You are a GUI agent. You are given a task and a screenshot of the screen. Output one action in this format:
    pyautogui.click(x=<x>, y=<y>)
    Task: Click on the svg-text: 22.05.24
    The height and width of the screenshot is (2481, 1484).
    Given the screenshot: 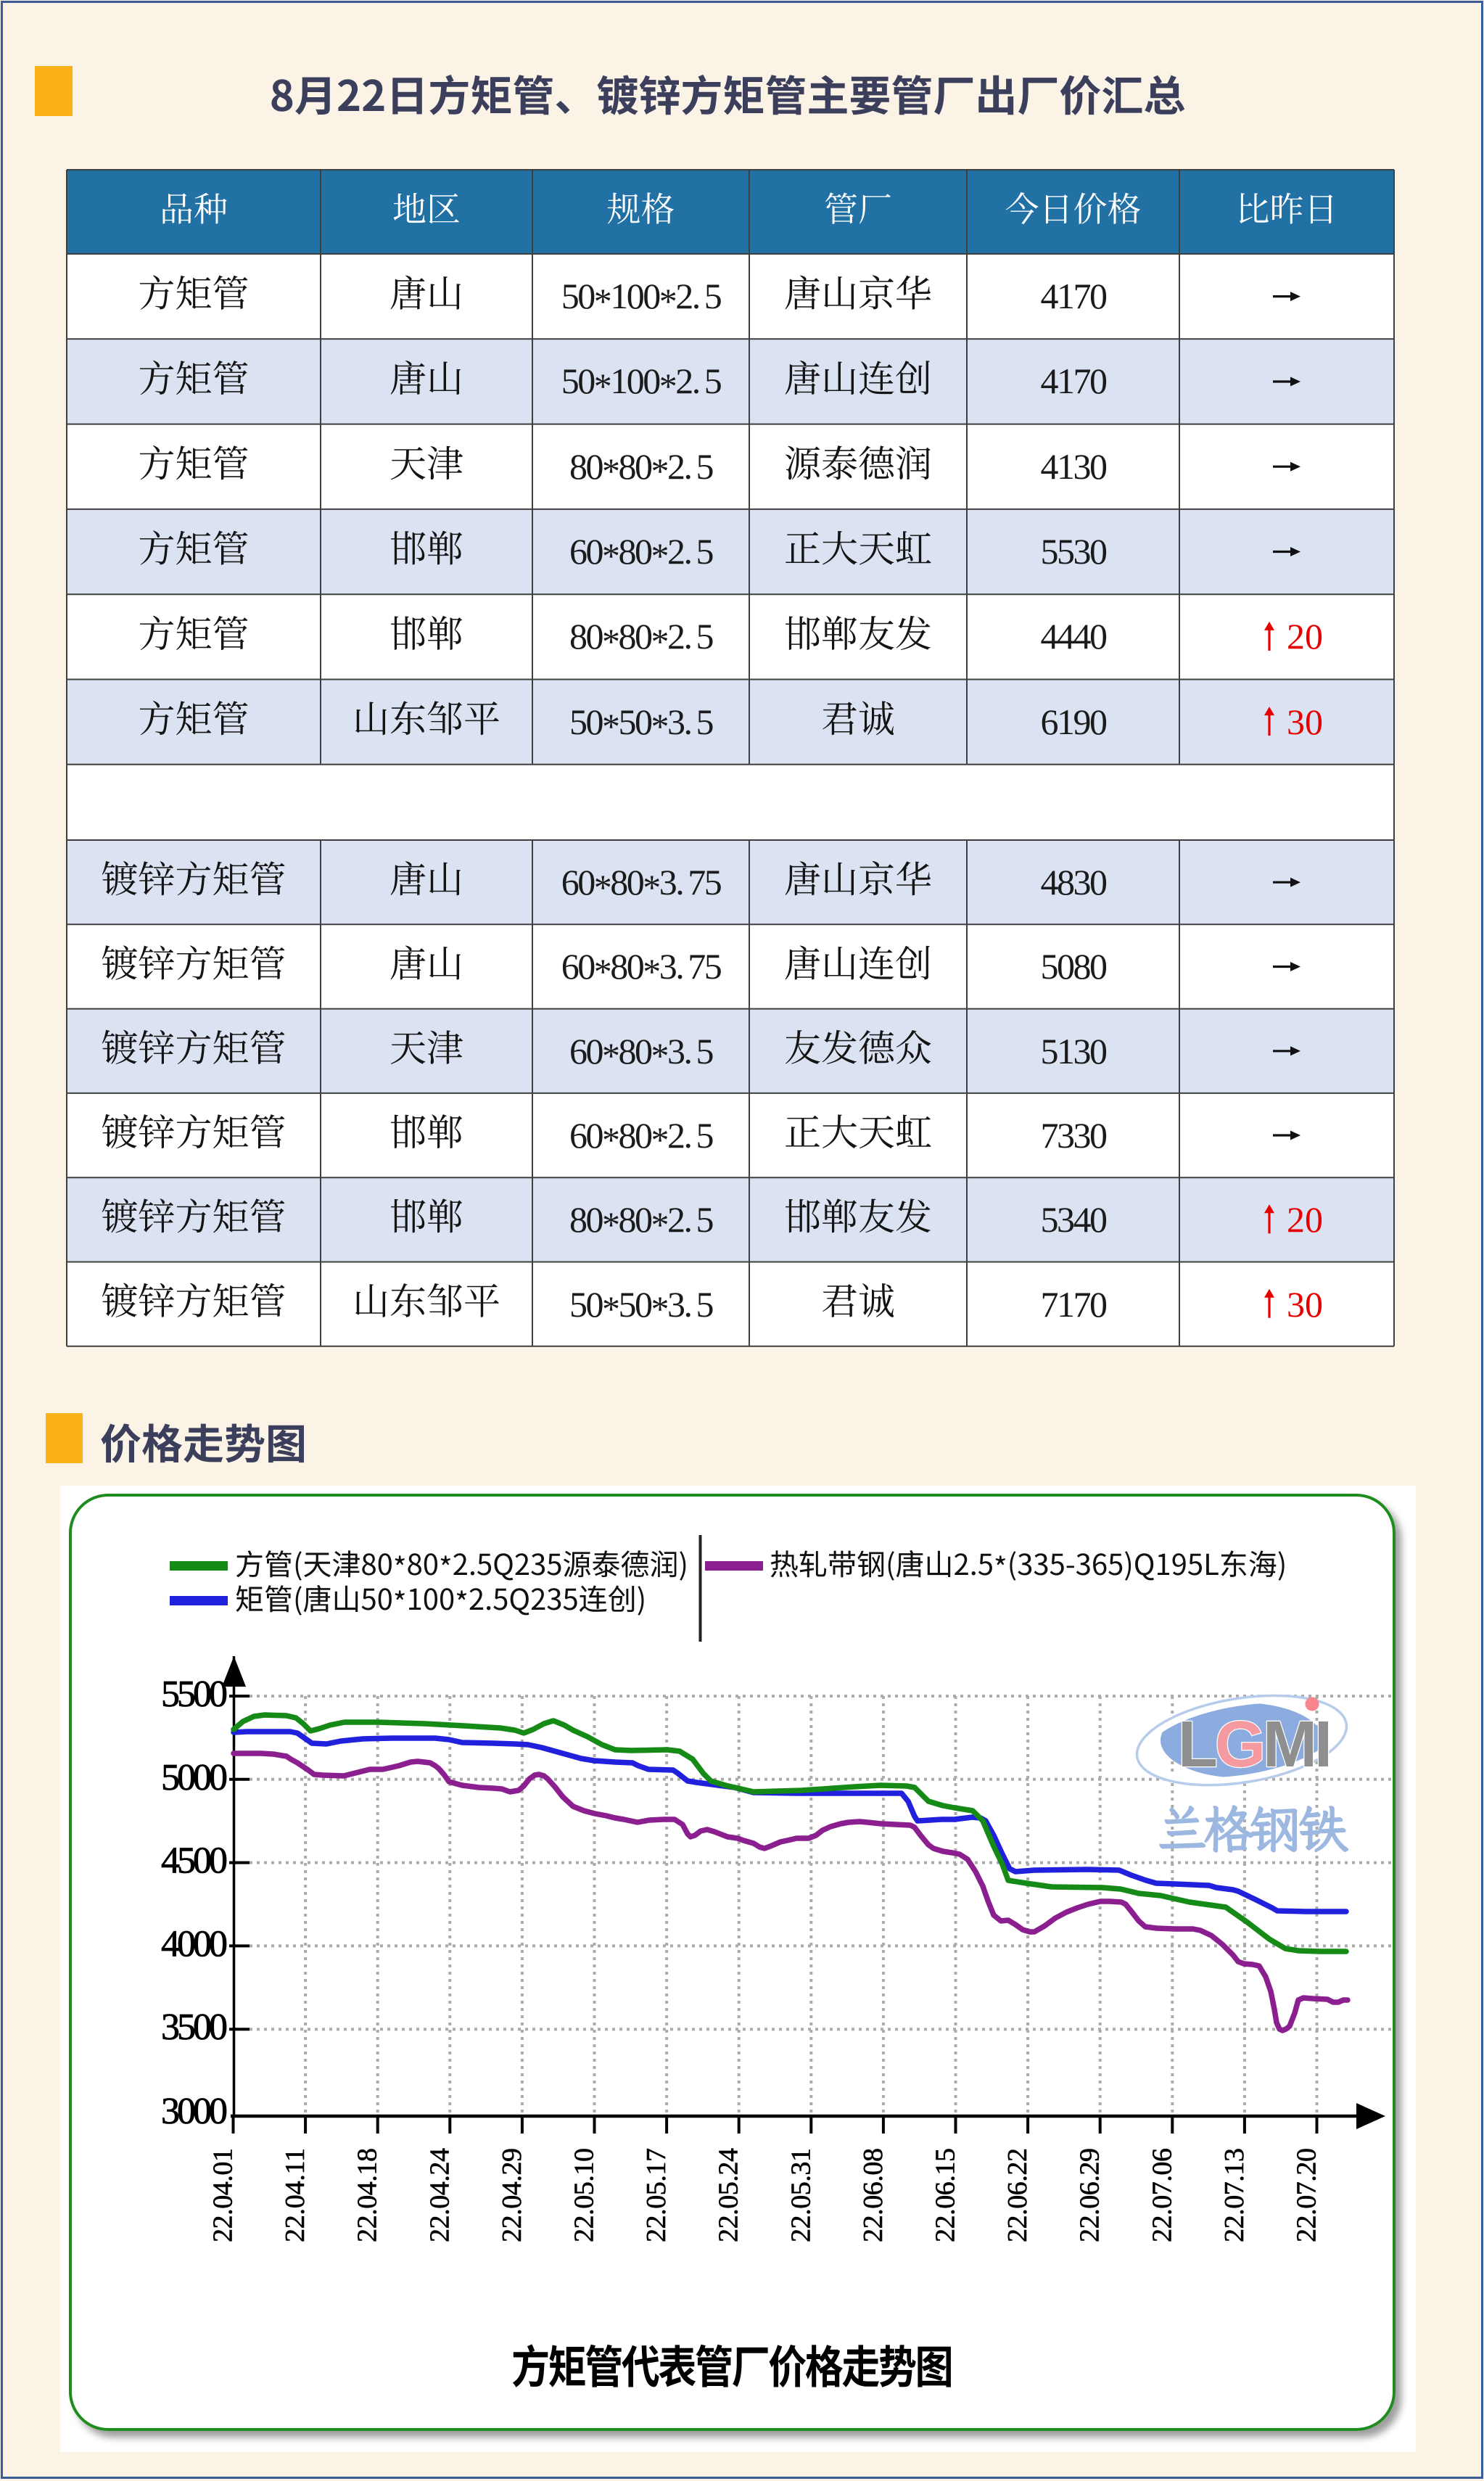 What is the action you would take?
    pyautogui.click(x=729, y=2195)
    